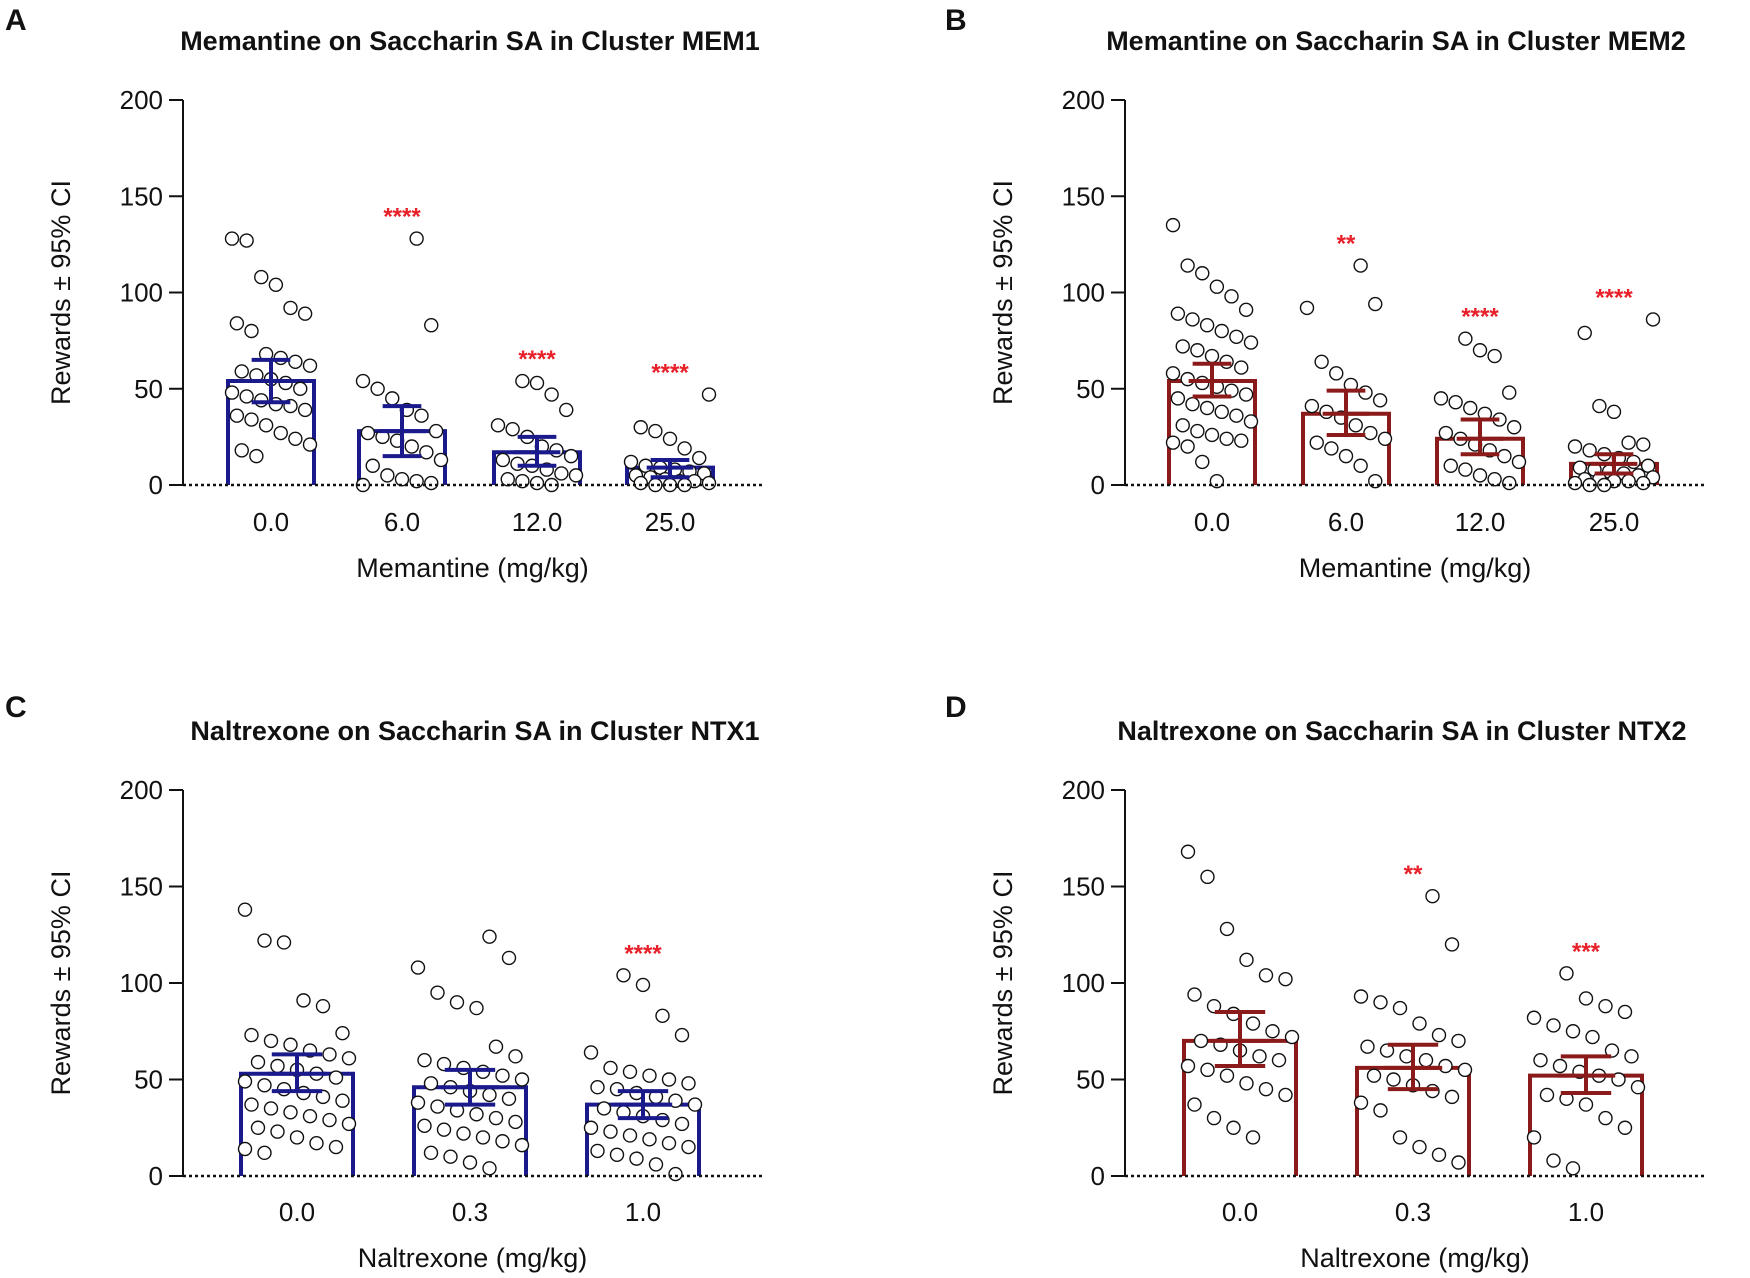 This screenshot has width=1750, height=1278. What do you see at coordinates (1003, 292) in the screenshot?
I see `y-axis-label: Rewards ± 95% CI` at bounding box center [1003, 292].